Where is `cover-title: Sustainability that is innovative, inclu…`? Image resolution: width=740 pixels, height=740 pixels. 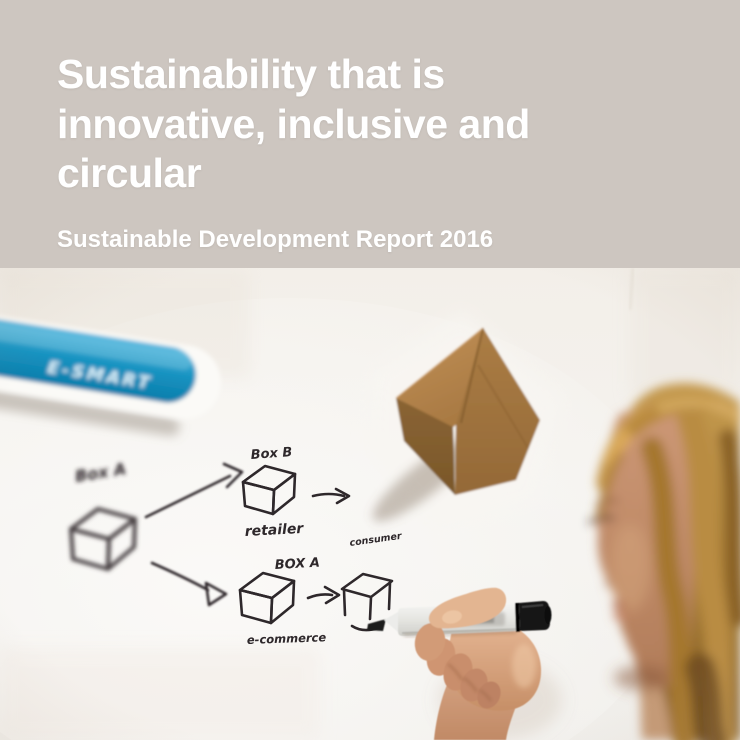 cover-title: Sustainability that is innovative, inclu… is located at coordinates (293, 124).